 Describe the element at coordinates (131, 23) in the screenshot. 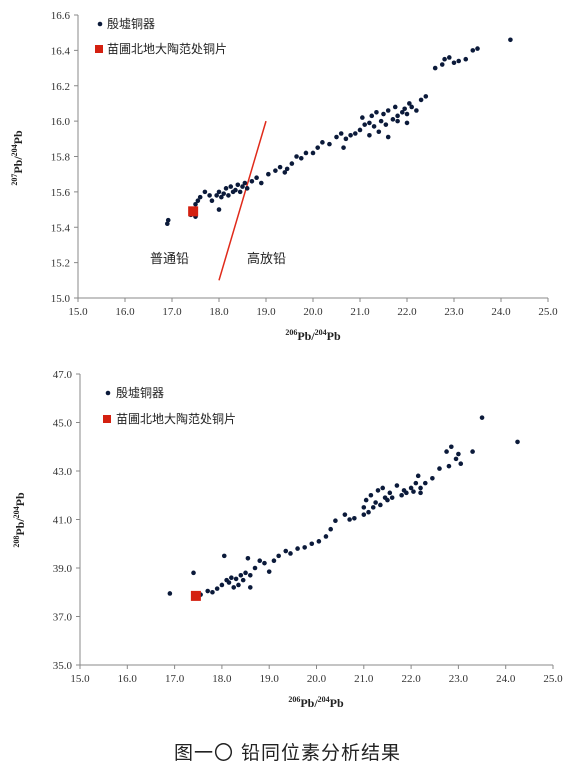

I see `chart1-legend-label-0: 殷墟铜器` at that location.